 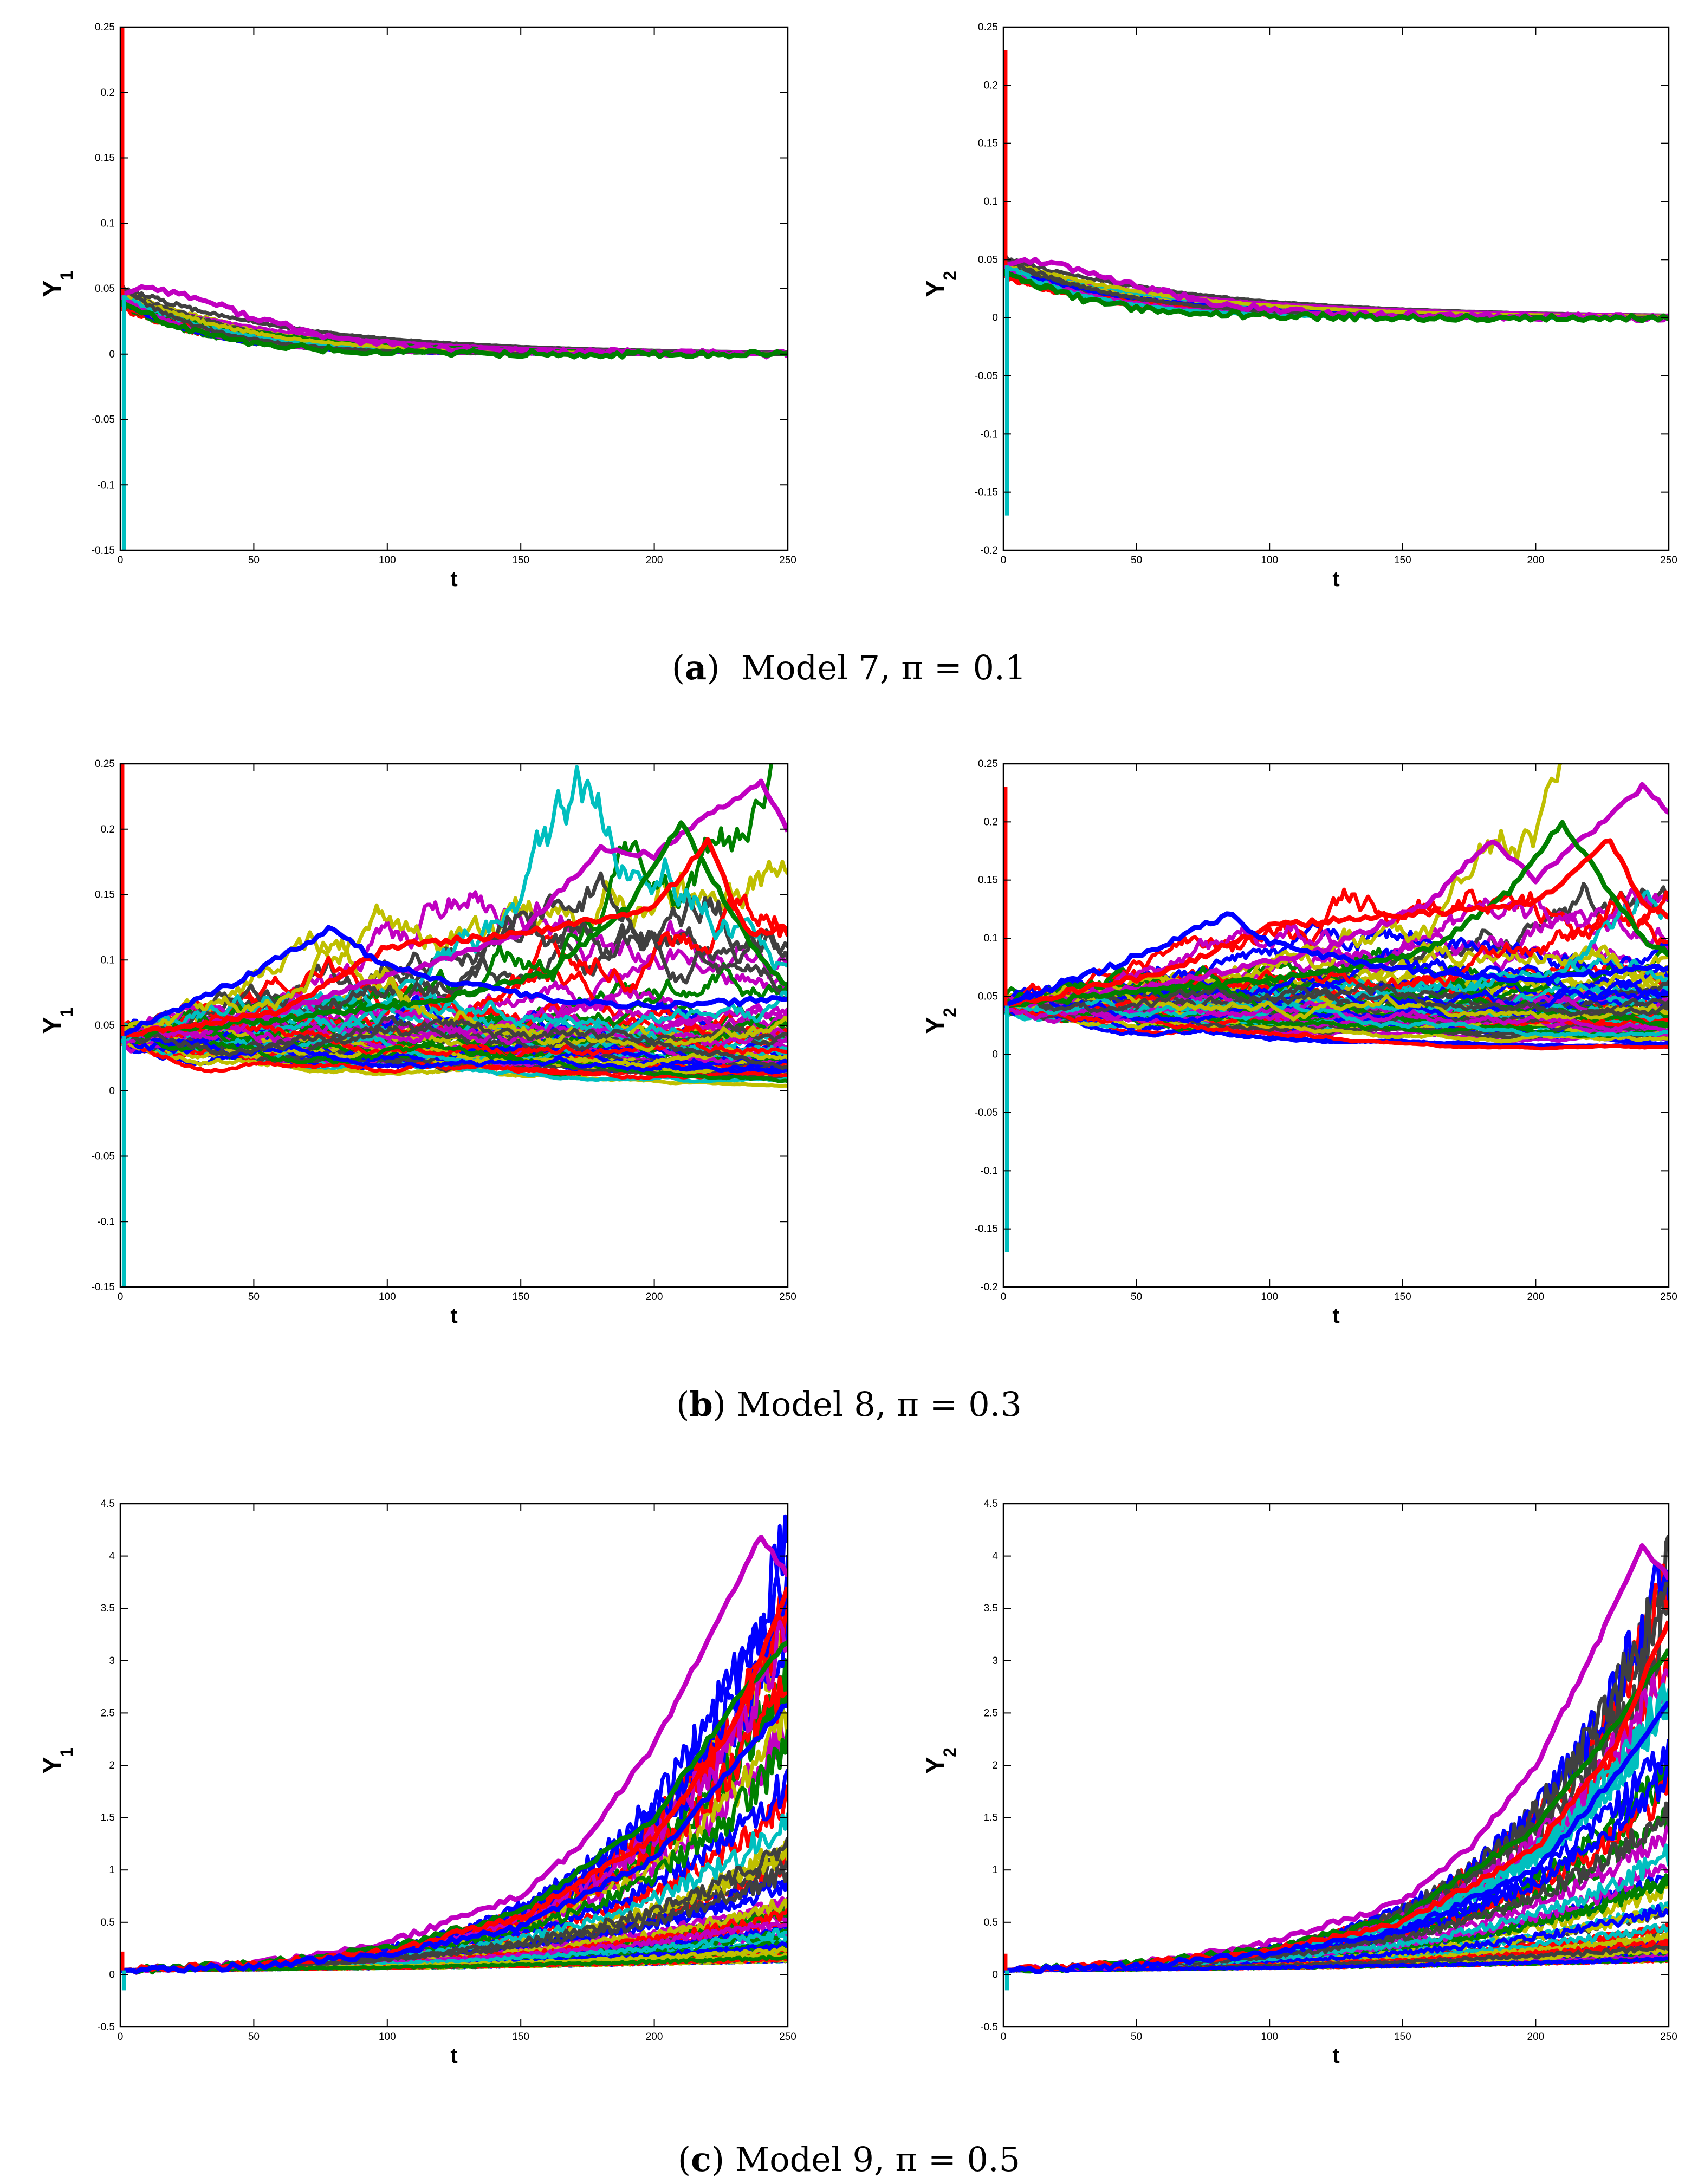 What do you see at coordinates (108, 1608) in the screenshot?
I see `y-tick-label: 3.5` at bounding box center [108, 1608].